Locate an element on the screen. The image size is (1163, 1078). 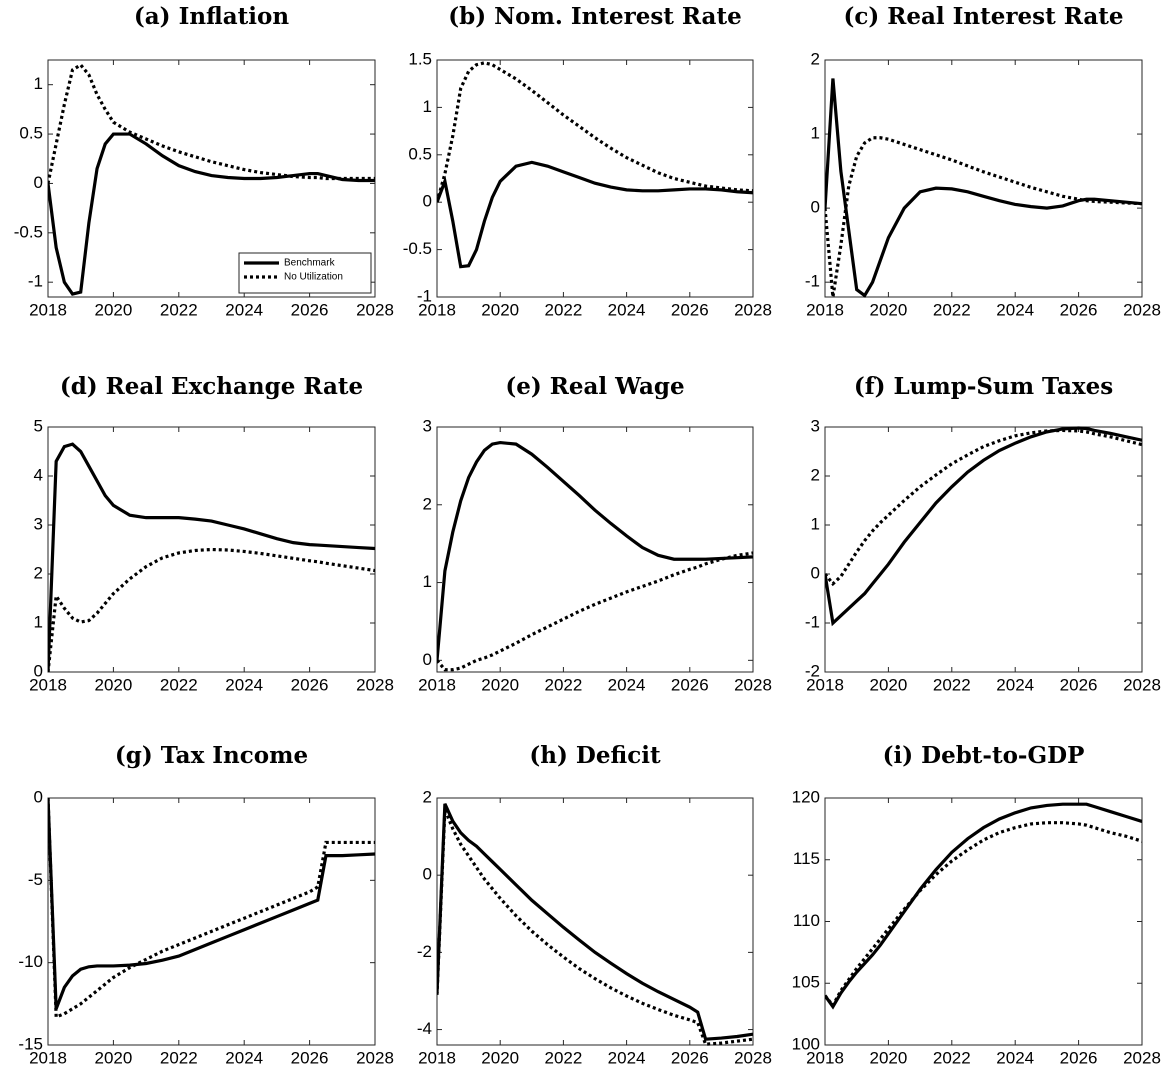
chart-title: (a) Inflation is located at coordinates (211, 16).